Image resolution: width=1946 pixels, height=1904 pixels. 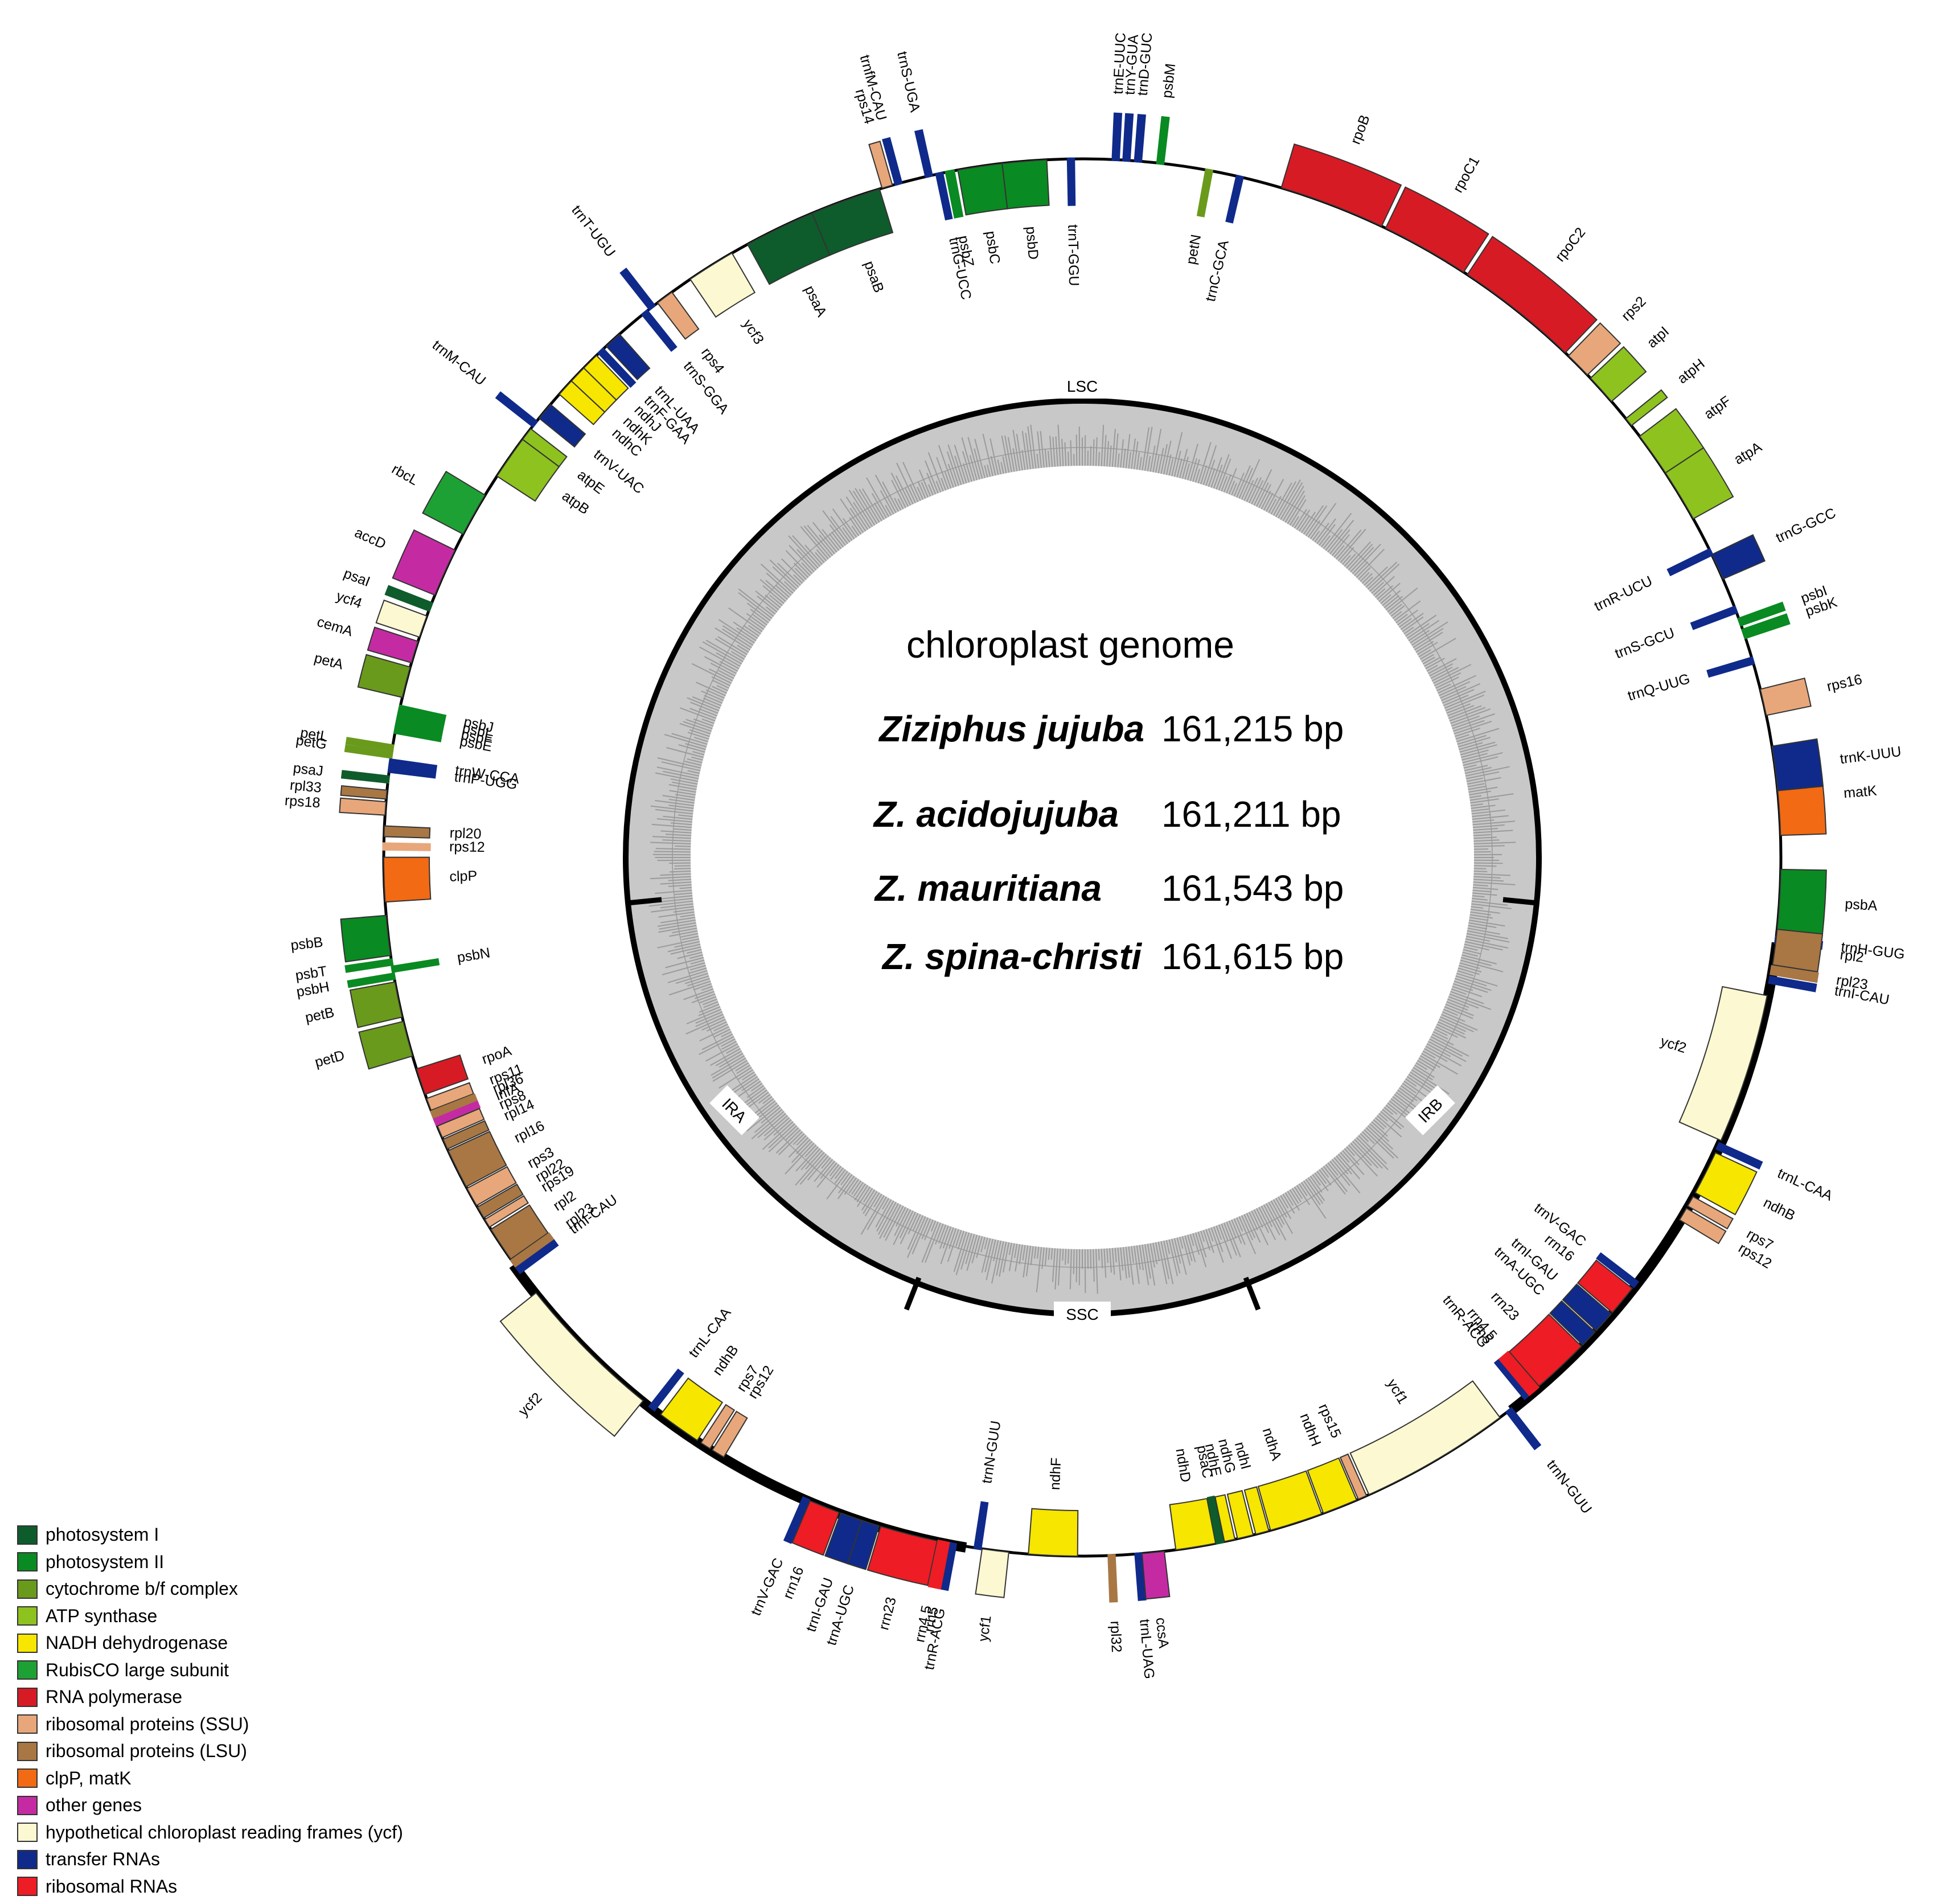 I want to click on gene-rpoa, so click(x=443, y=1074).